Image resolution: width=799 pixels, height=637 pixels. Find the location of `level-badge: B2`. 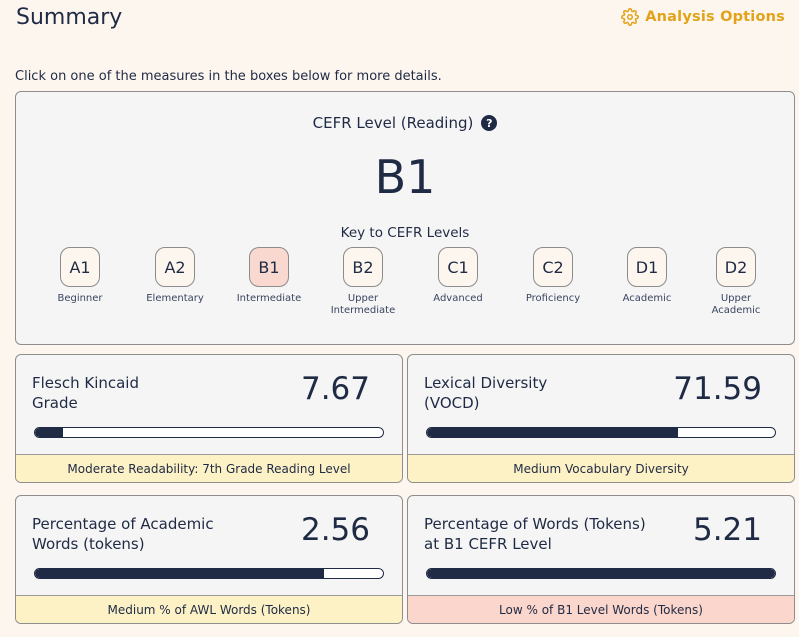

level-badge: B2 is located at coordinates (363, 267).